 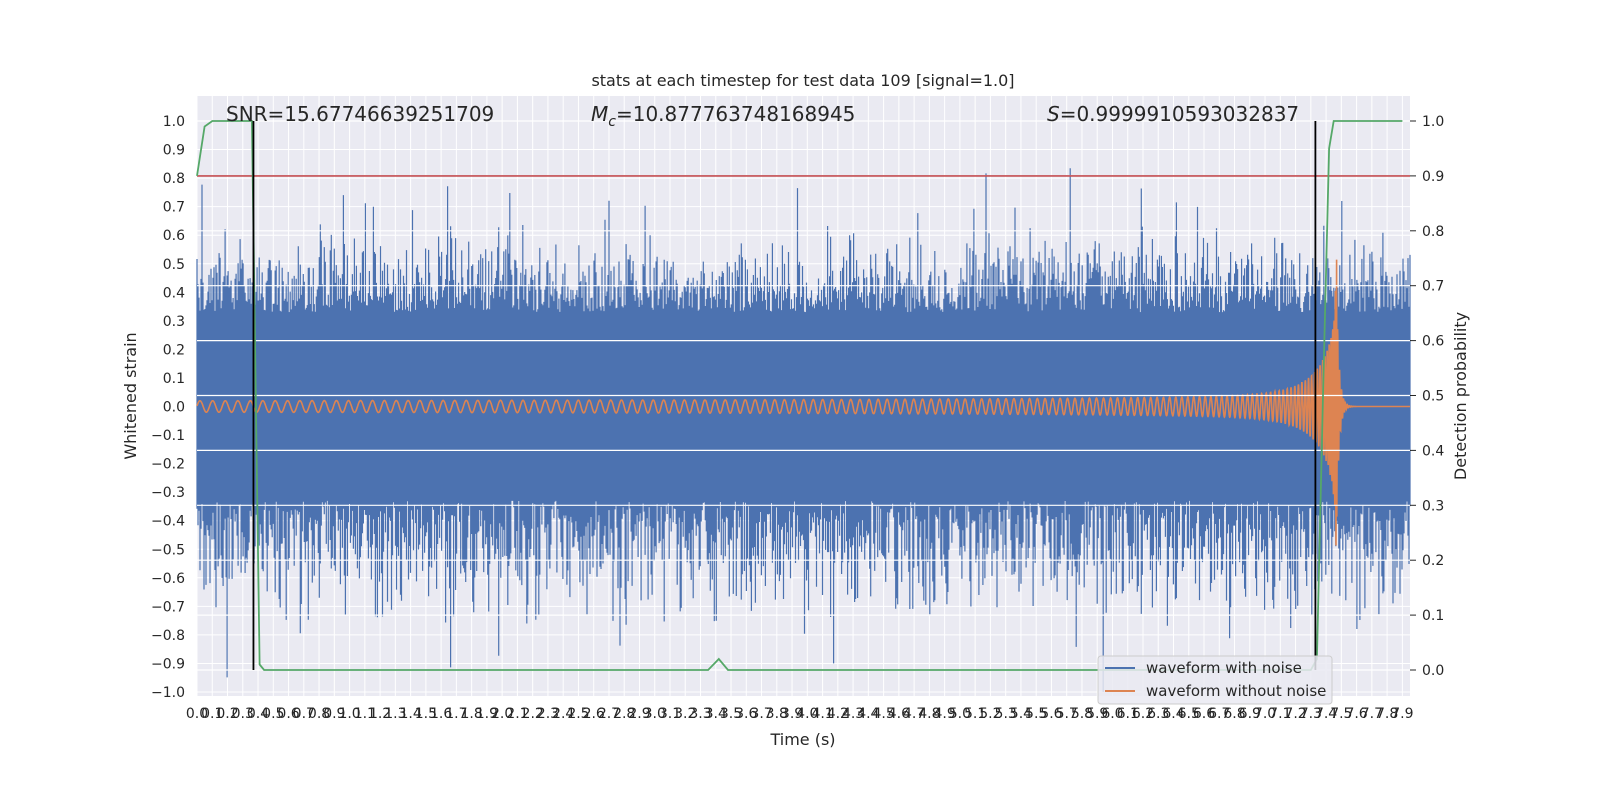 I want to click on x-tick-label: 6.7, so click(x=1219, y=714).